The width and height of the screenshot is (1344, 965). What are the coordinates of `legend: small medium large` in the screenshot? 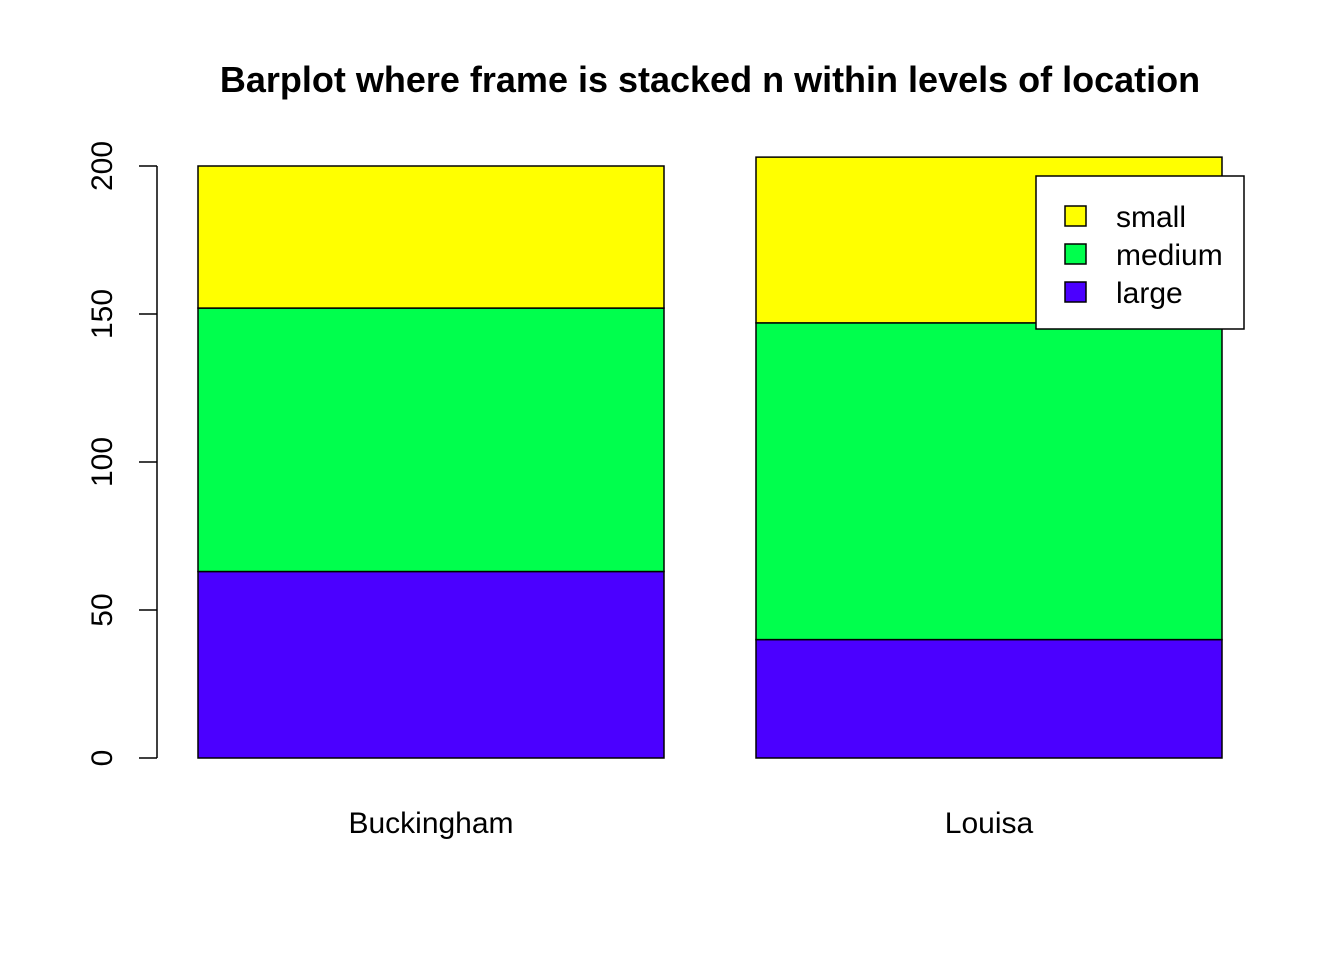 It's located at (1140, 252).